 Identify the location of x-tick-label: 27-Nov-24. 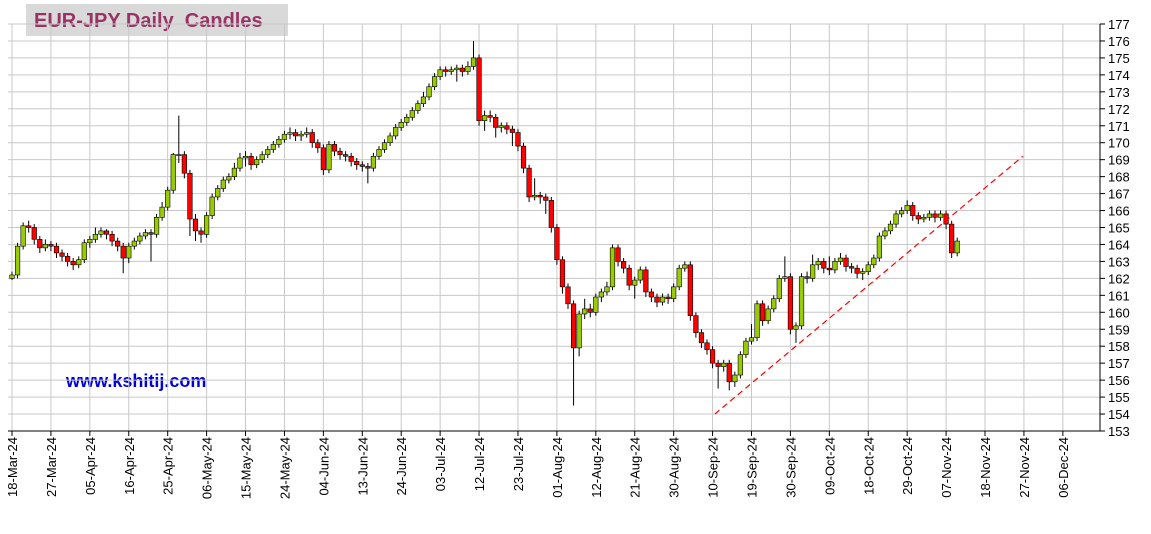
(1024, 467).